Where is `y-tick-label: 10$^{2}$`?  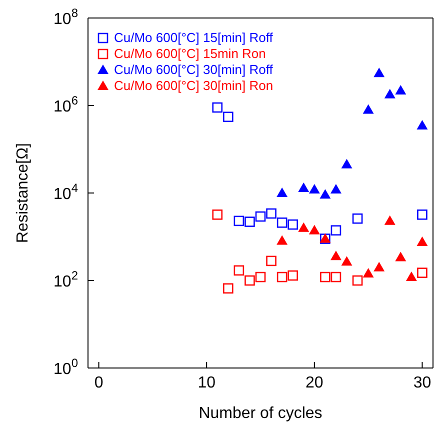
y-tick-label: 10$^{2}$ is located at coordinates (66, 279).